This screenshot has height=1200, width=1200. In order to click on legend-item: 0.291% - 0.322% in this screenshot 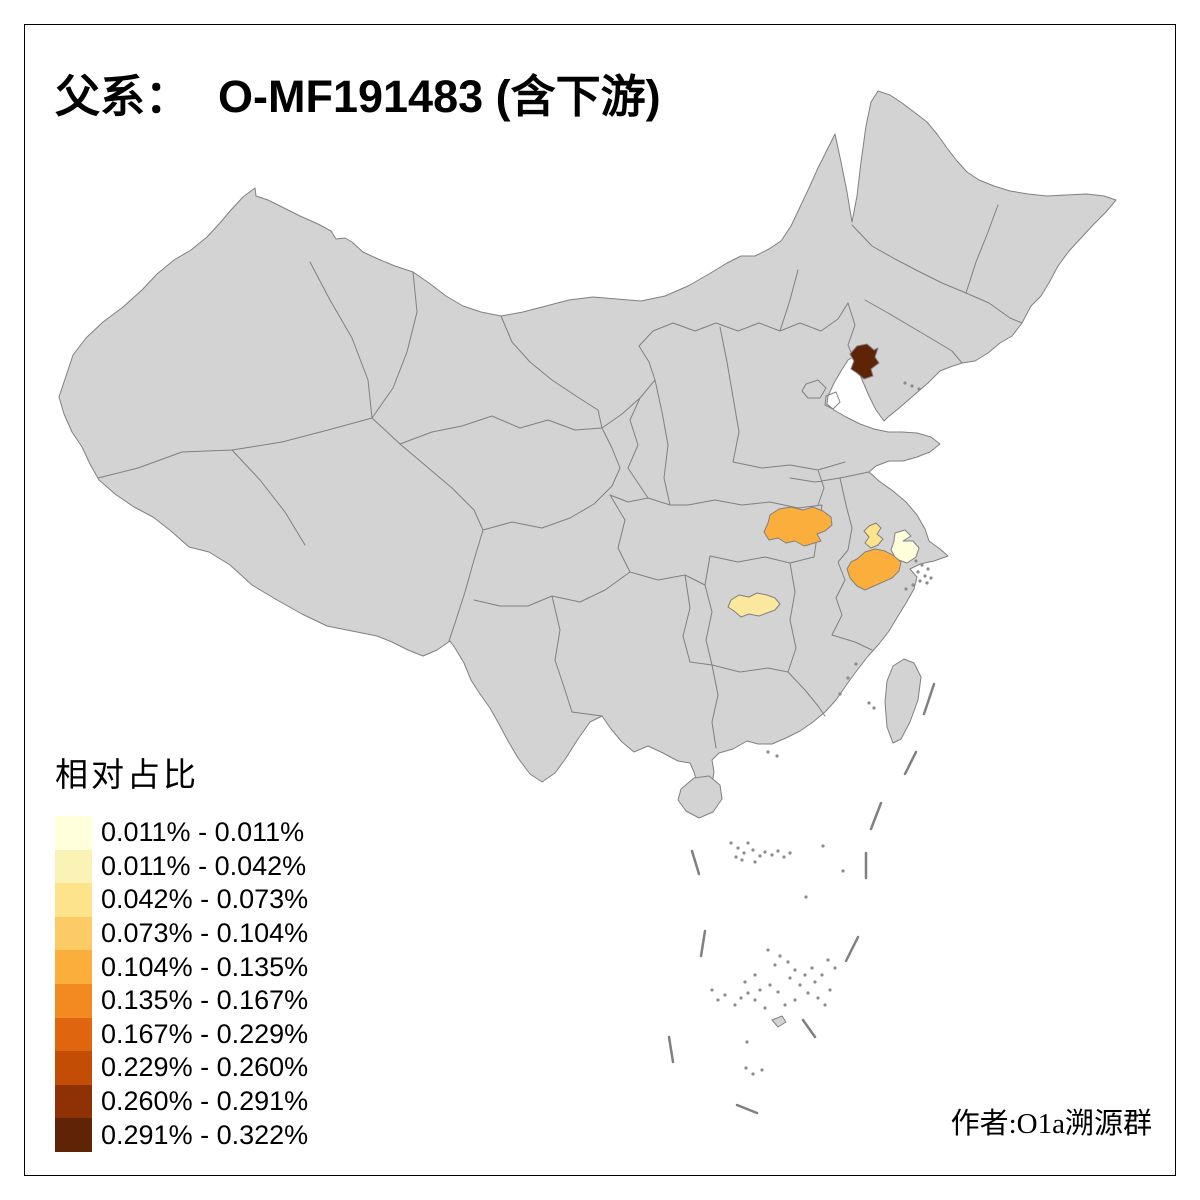, I will do `click(181, 1135)`.